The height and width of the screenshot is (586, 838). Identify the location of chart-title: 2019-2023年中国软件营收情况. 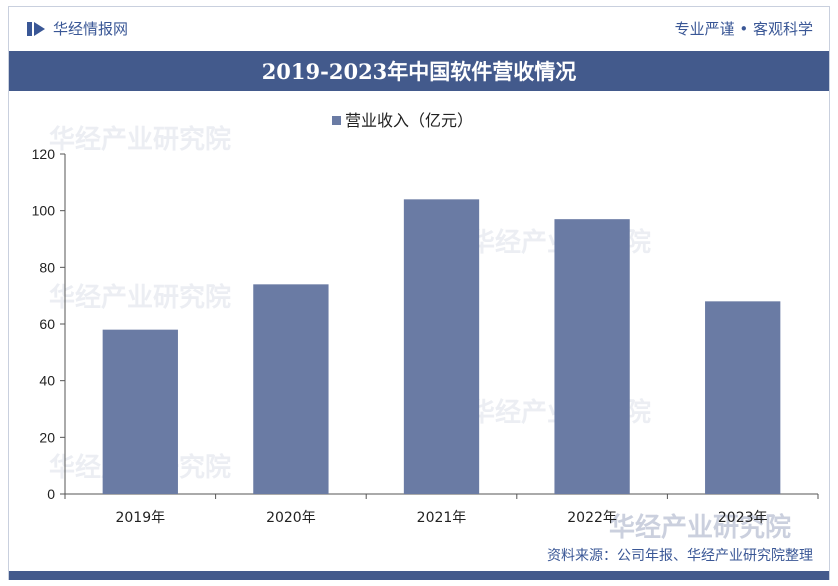
(419, 71).